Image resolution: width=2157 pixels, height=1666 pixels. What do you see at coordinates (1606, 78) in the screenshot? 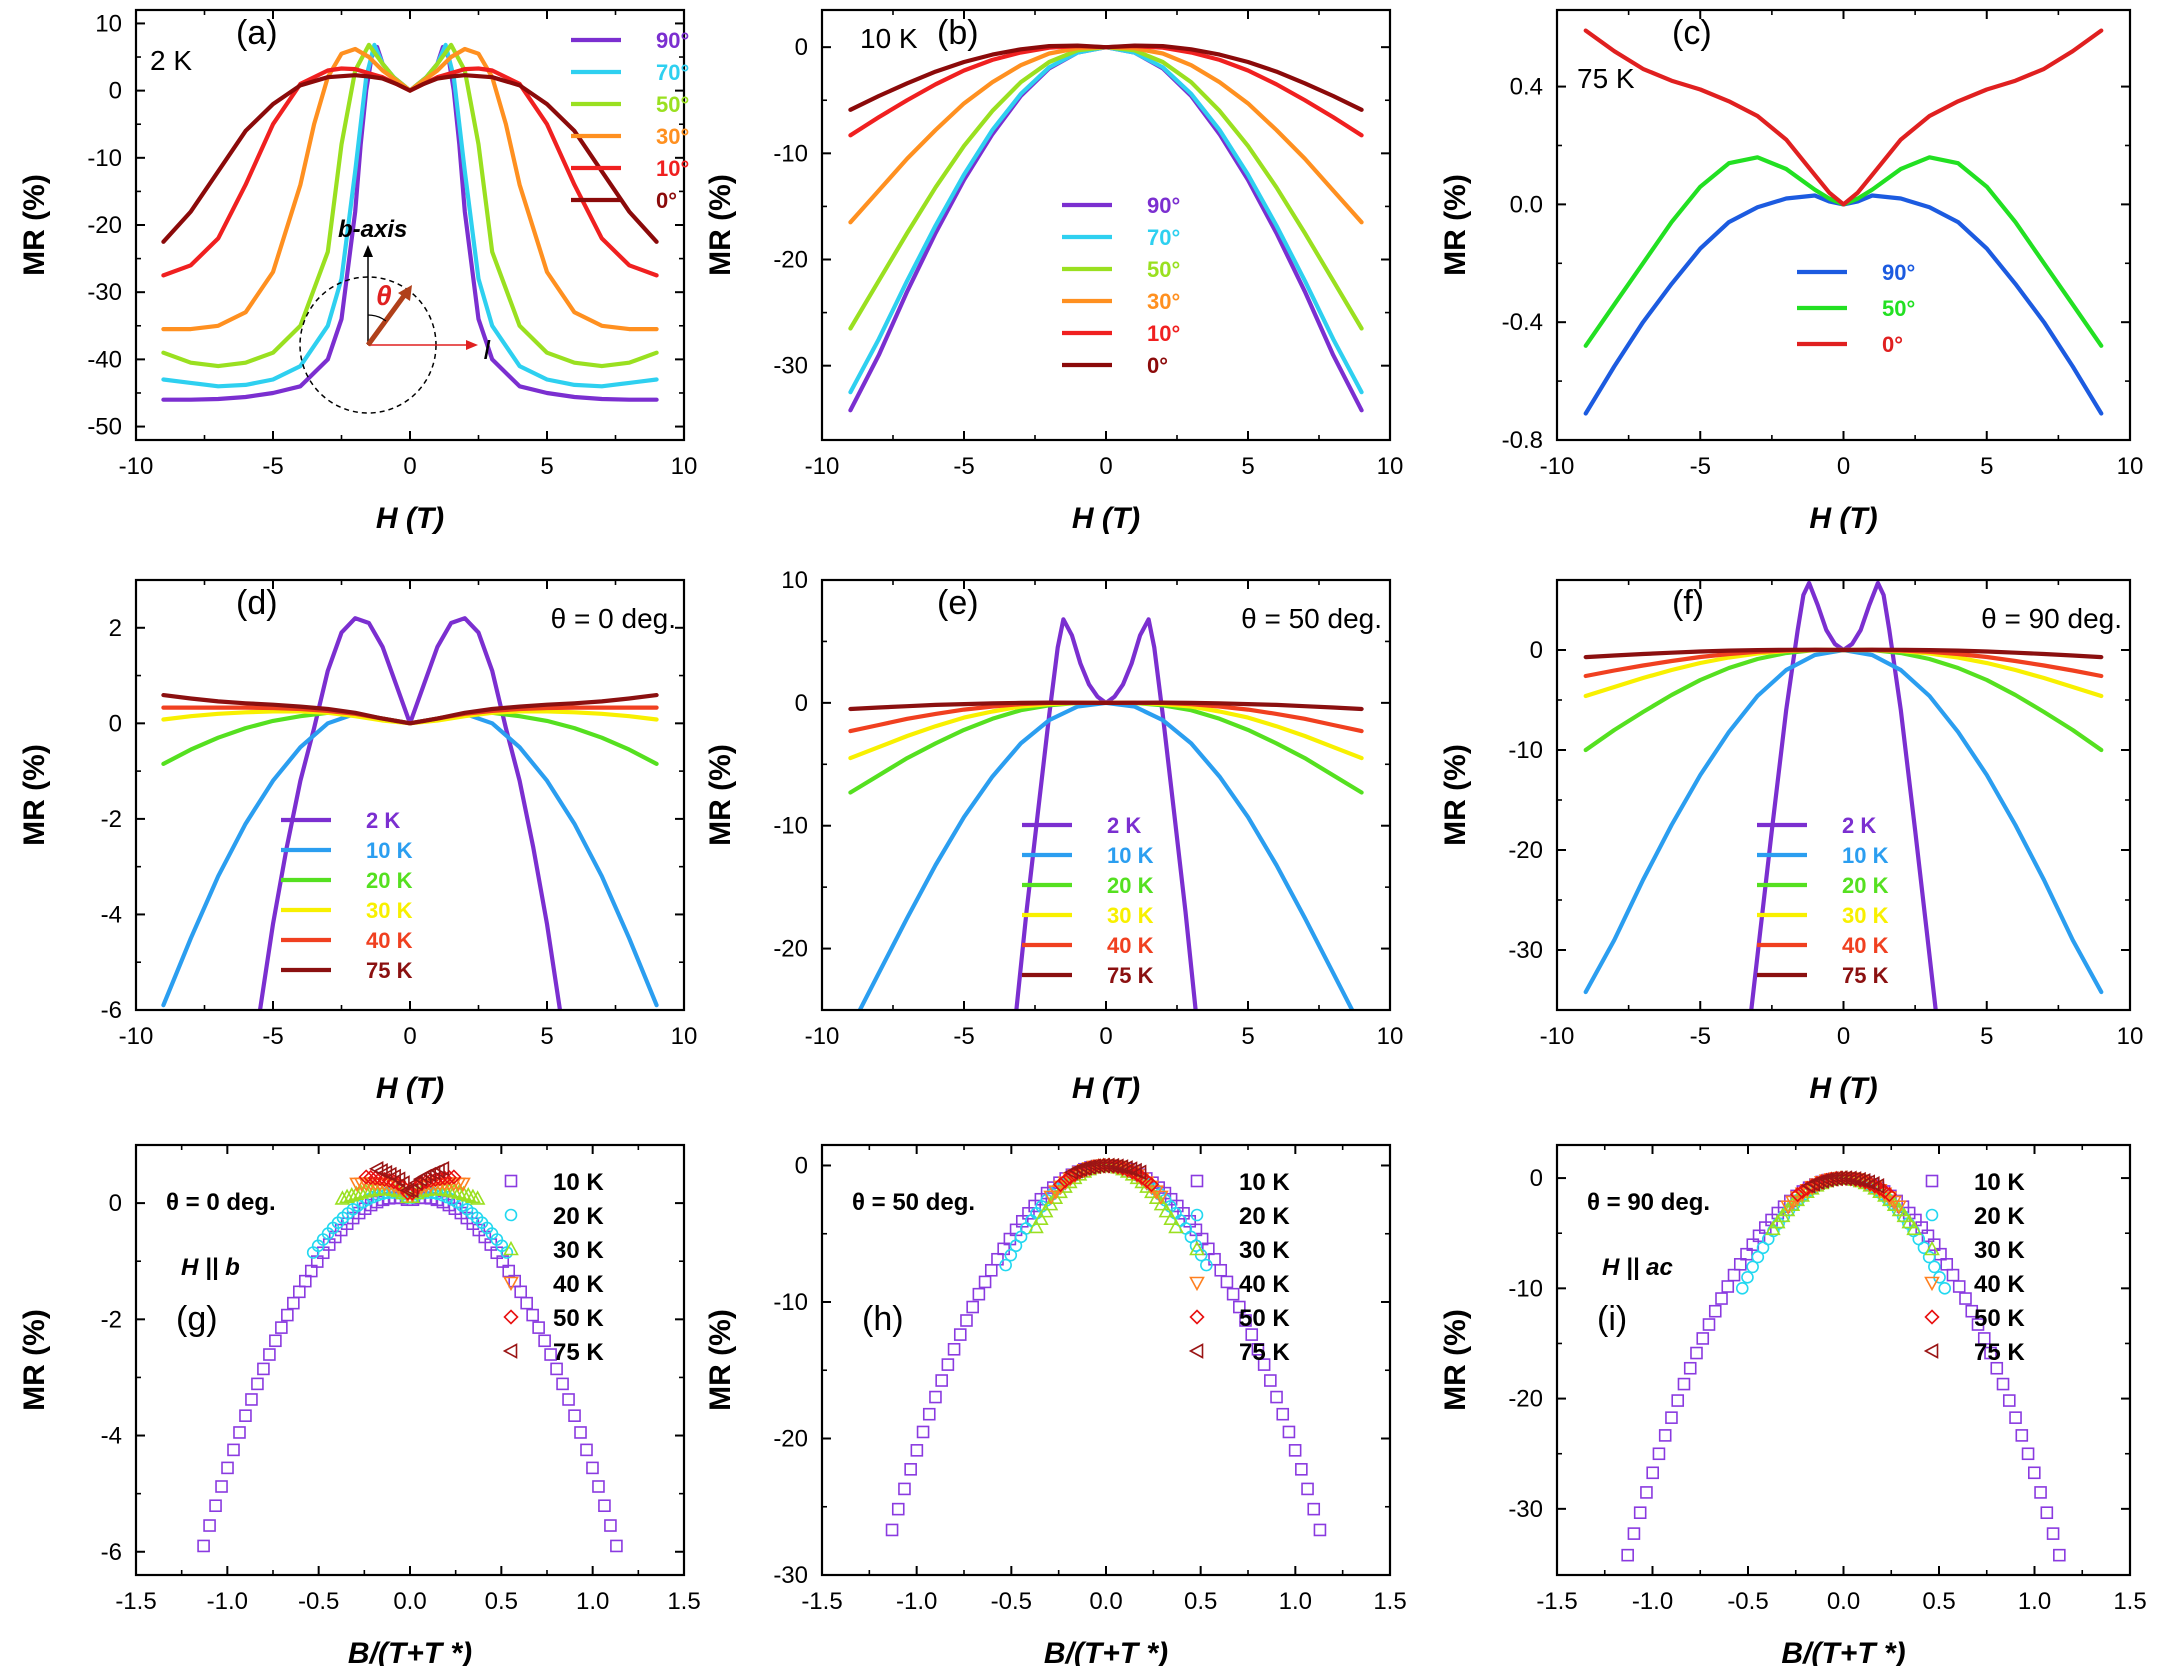
I see `annotation: 75 K` at bounding box center [1606, 78].